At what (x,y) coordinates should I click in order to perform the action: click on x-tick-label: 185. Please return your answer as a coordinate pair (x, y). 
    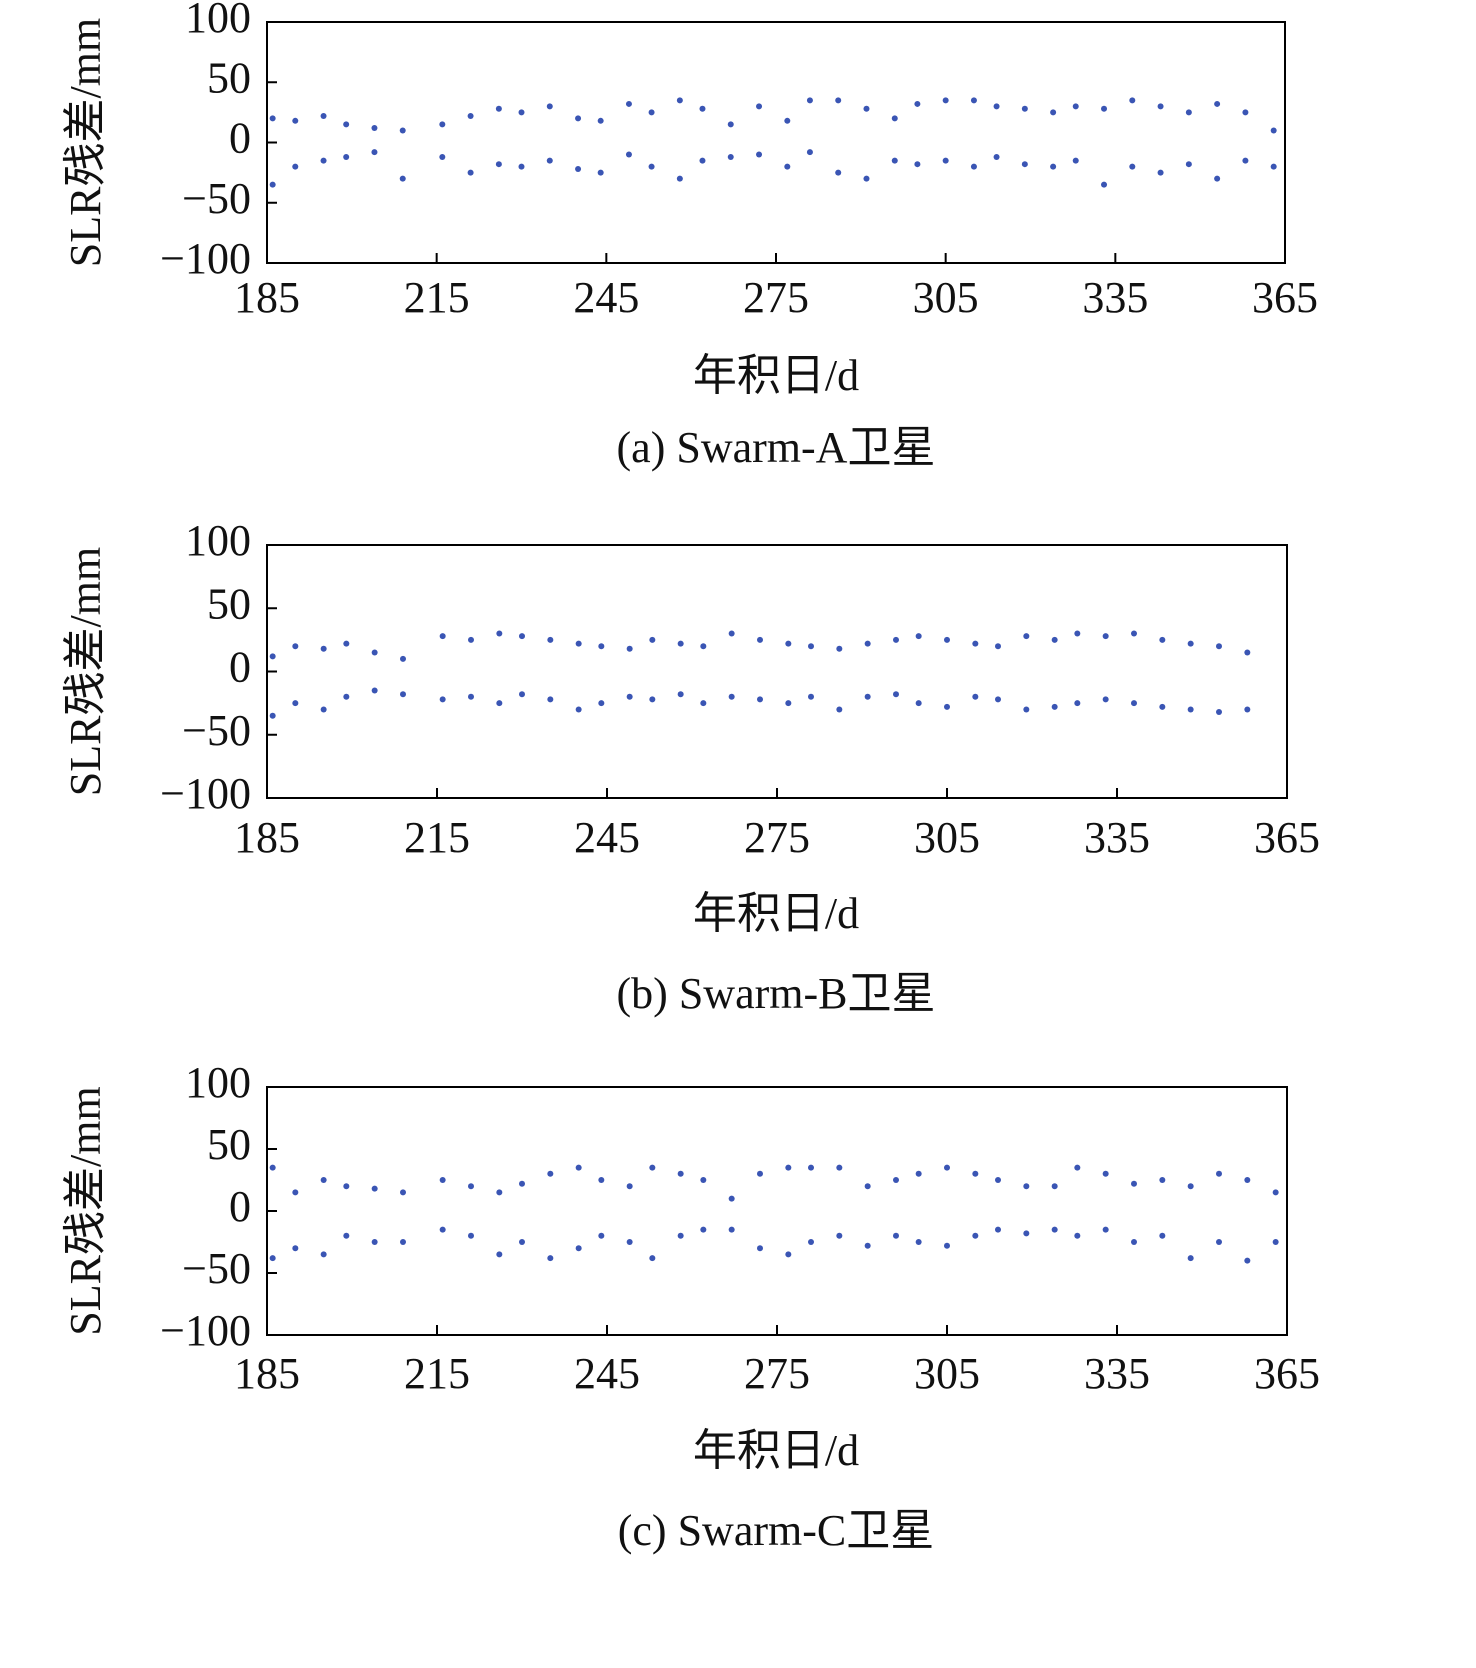
    Looking at the image, I should click on (267, 1373).